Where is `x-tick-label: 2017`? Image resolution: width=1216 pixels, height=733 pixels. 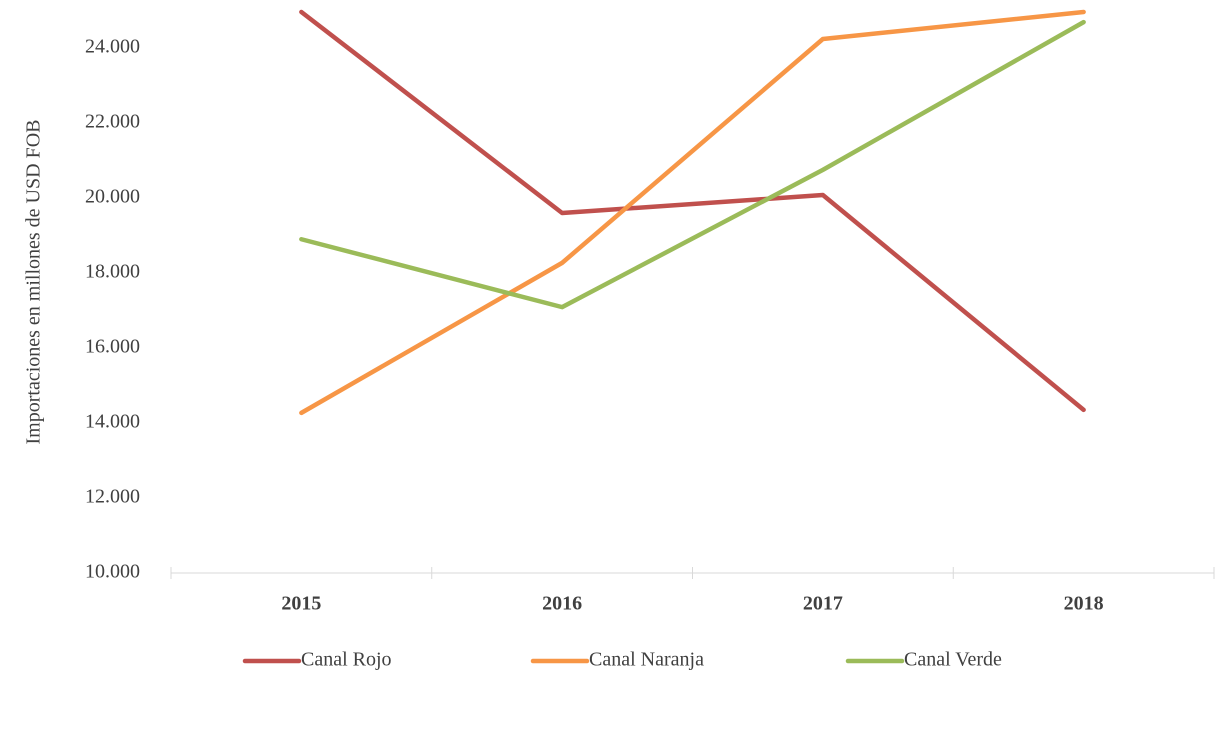 x-tick-label: 2017 is located at coordinates (823, 604).